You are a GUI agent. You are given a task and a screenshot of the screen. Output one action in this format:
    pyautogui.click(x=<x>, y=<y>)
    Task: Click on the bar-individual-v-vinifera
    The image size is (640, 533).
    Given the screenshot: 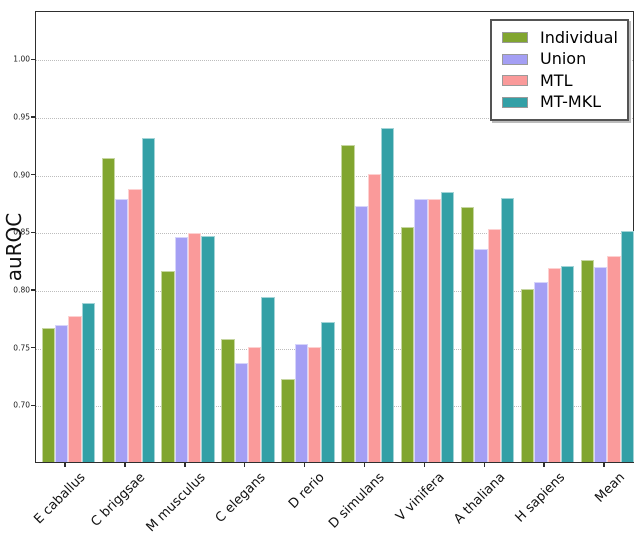 What is the action you would take?
    pyautogui.click(x=408, y=344)
    